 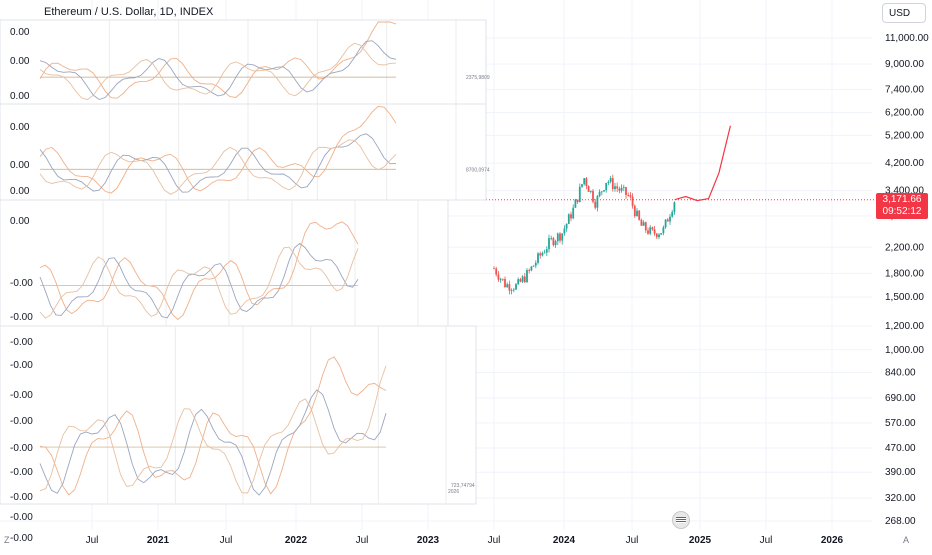 What do you see at coordinates (681, 520) in the screenshot?
I see `us-flag-icon` at bounding box center [681, 520].